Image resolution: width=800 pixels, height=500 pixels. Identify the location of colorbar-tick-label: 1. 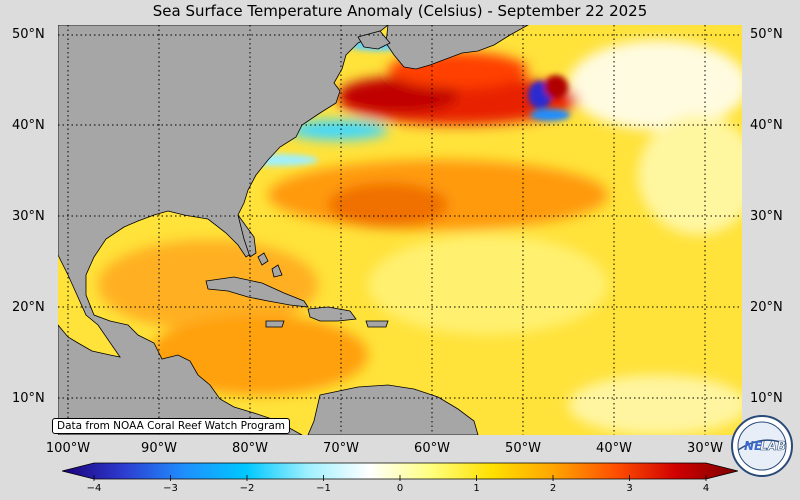
(476, 488).